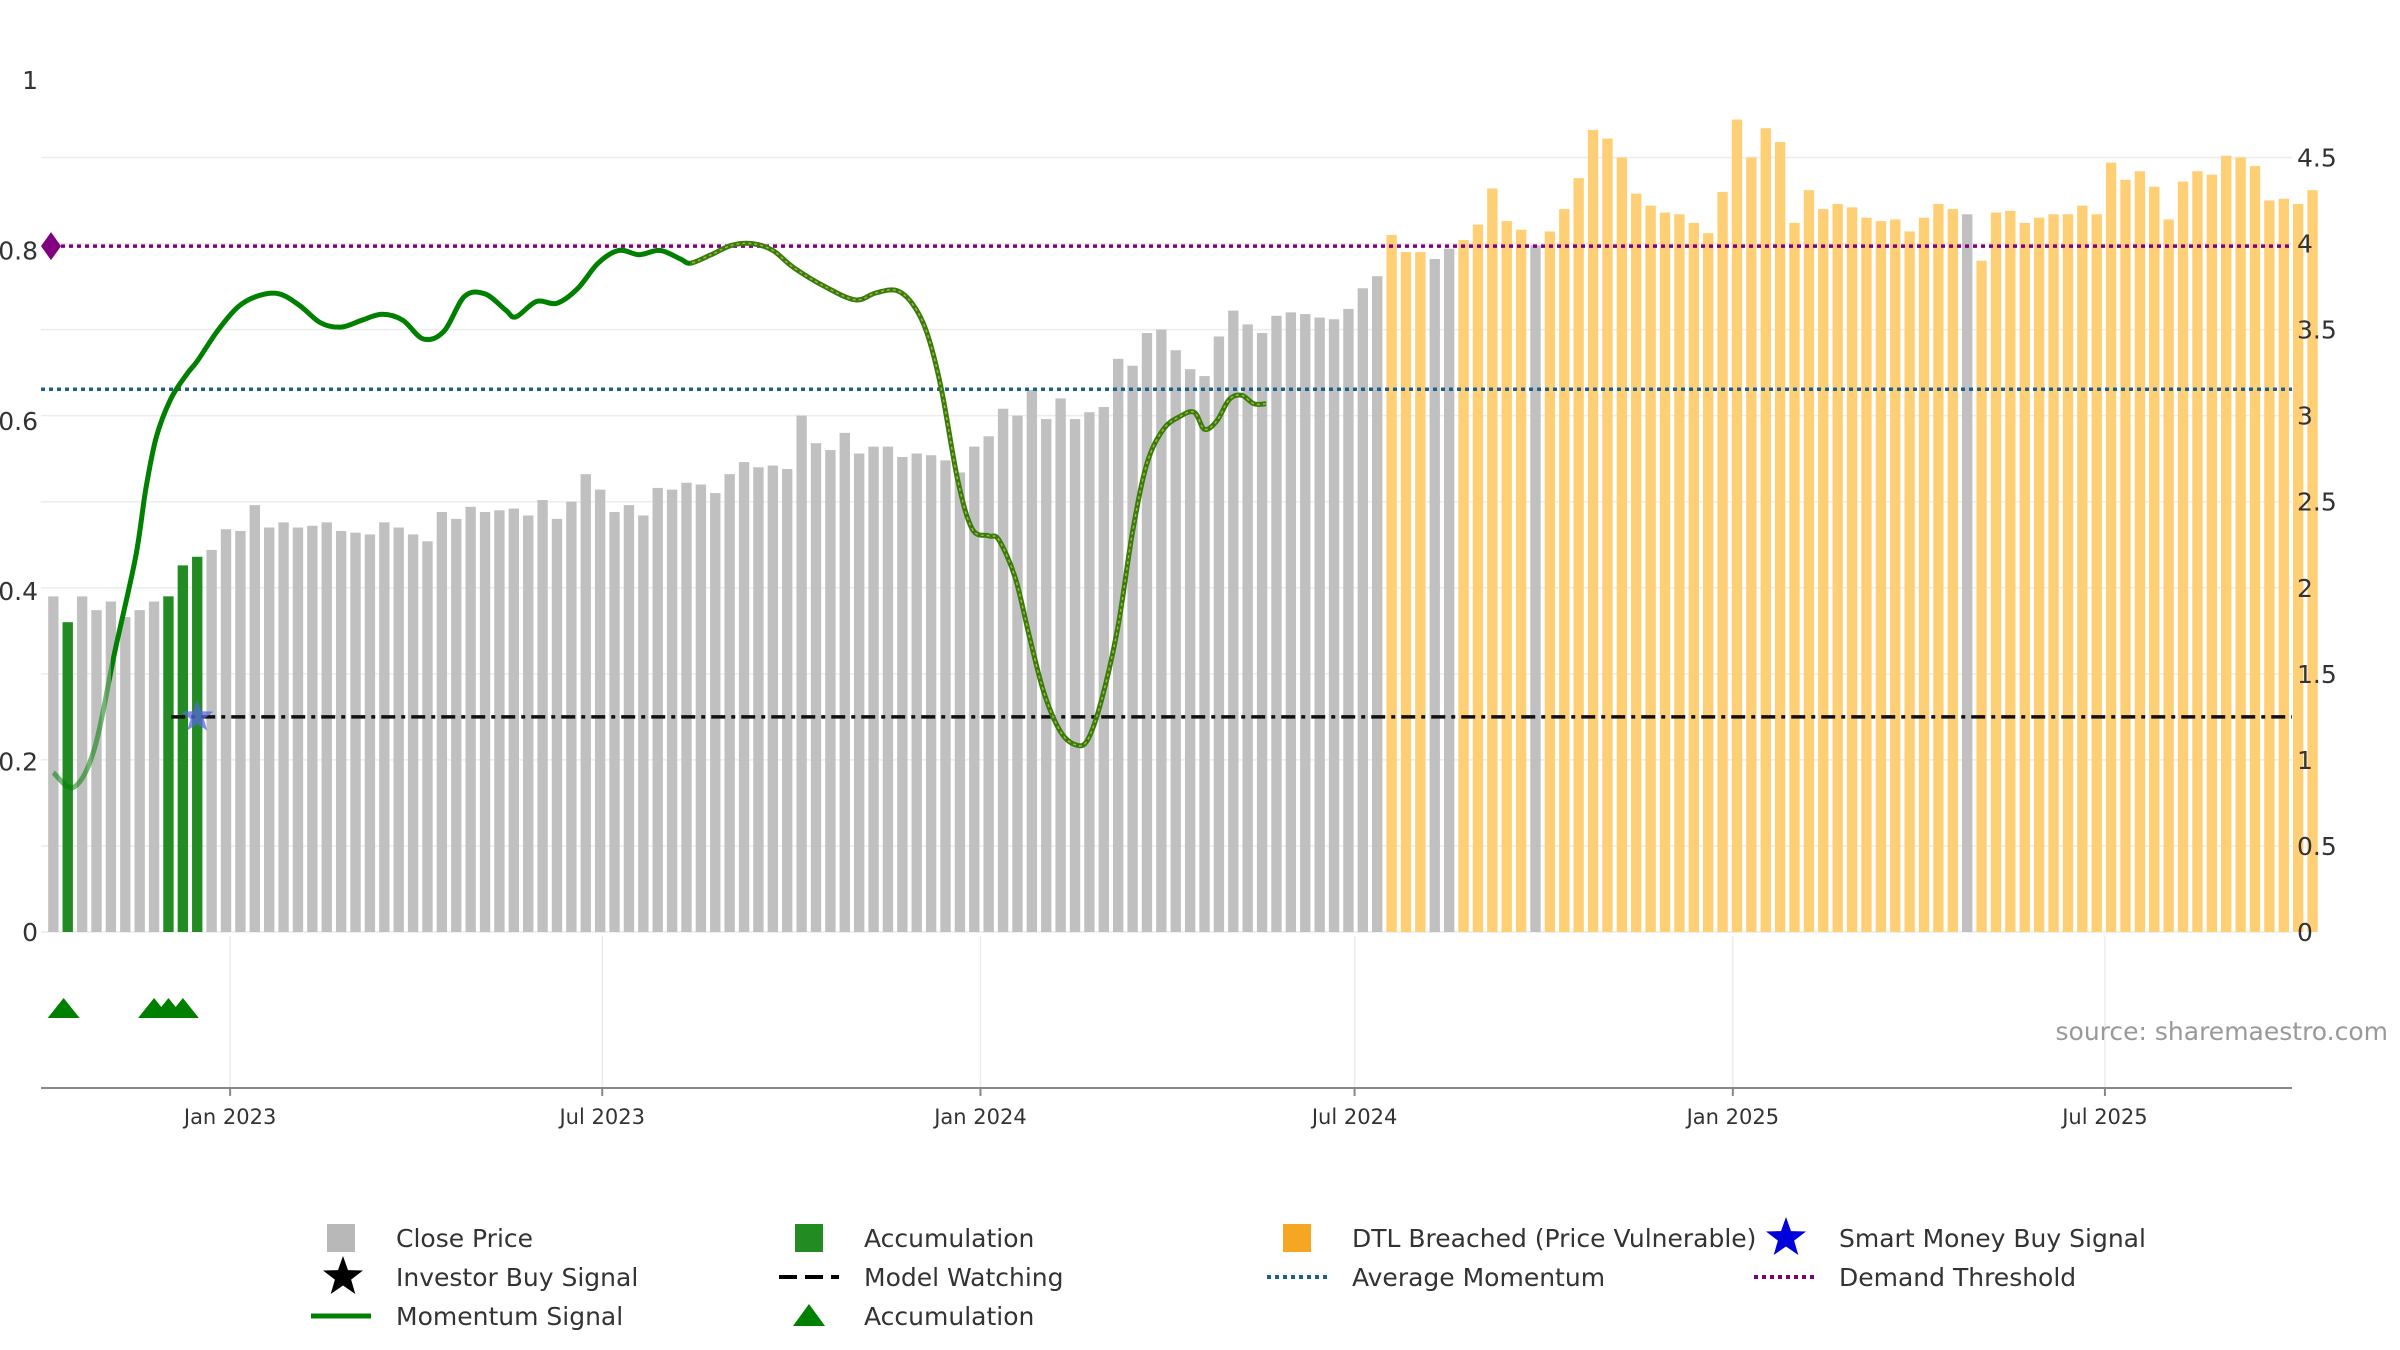  Describe the element at coordinates (19, 250) in the screenshot. I see `left-tick-label: 0.8` at that location.